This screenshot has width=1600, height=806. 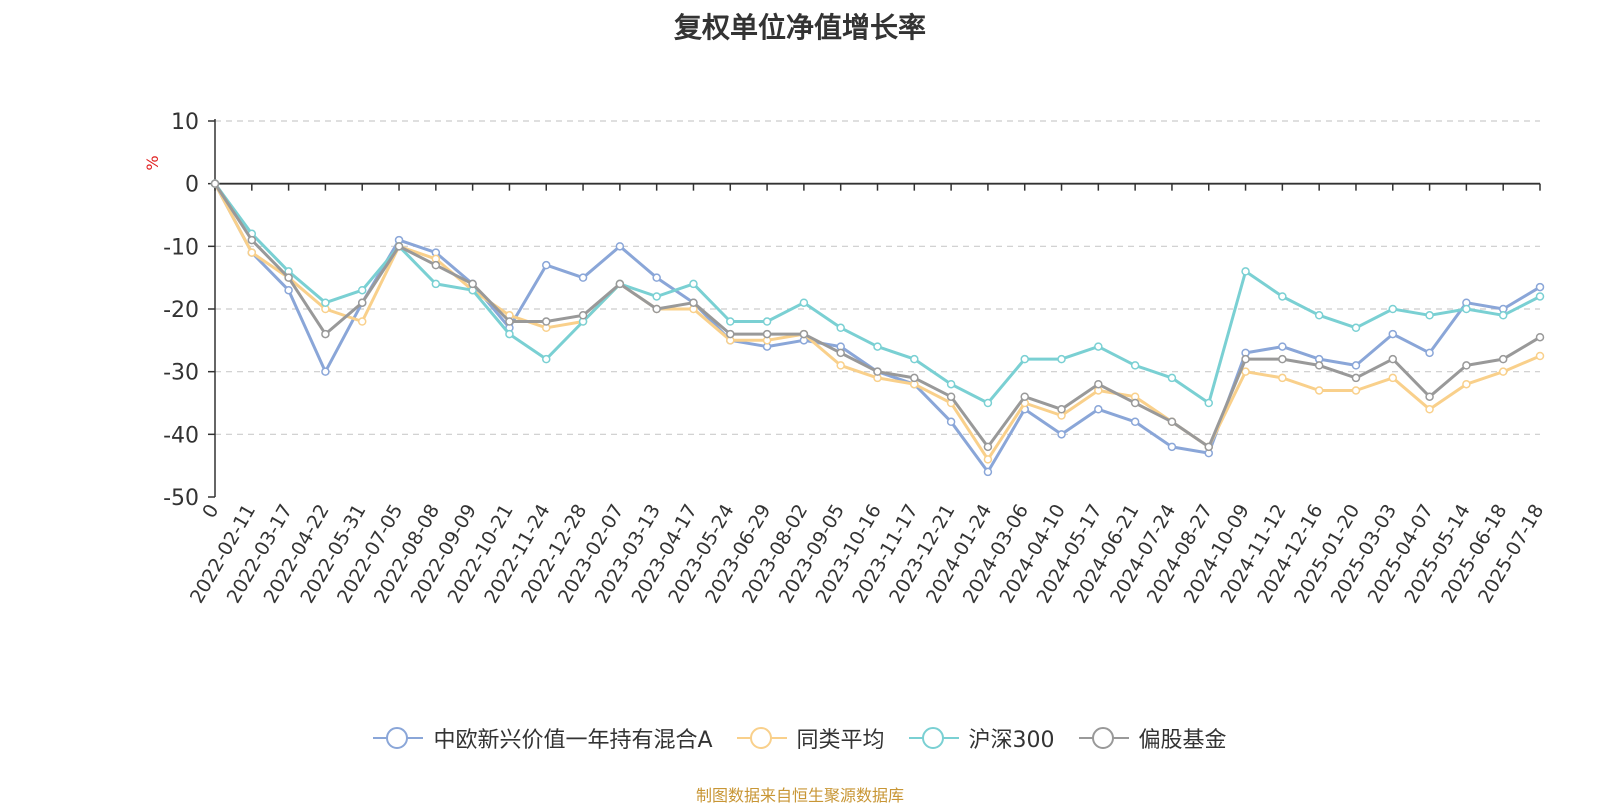 What do you see at coordinates (1152, 738) in the screenshot?
I see `legend-item: 偏股基金` at bounding box center [1152, 738].